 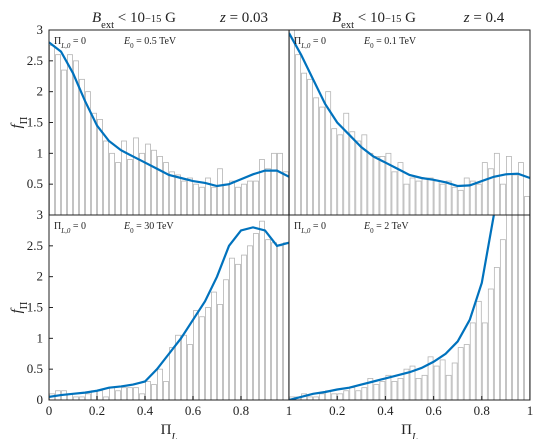 What do you see at coordinates (148, 228) in the screenshot?
I see `annotation: E0 = 30 TeV` at bounding box center [148, 228].